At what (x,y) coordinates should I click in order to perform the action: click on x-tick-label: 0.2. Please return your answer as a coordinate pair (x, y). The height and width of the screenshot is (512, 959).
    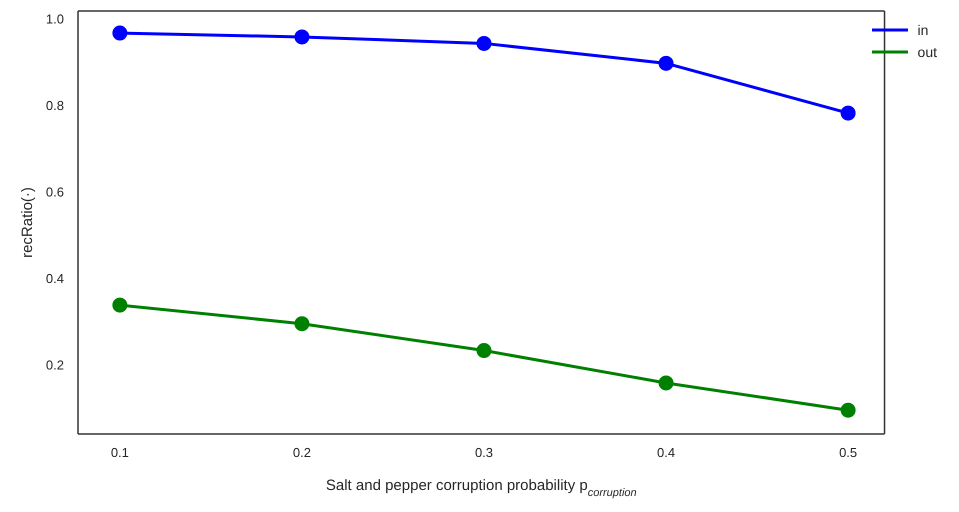
    Looking at the image, I should click on (301, 452).